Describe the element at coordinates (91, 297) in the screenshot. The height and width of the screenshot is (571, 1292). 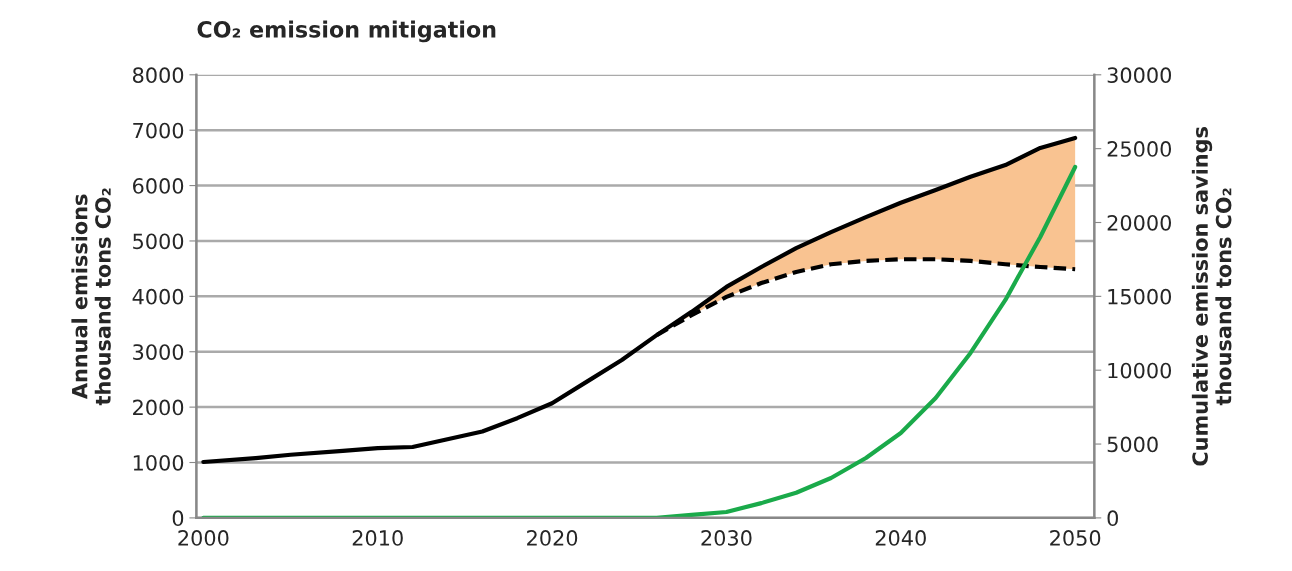
I see `y-axis-title: Annual emissions thousand tons CO₂` at that location.